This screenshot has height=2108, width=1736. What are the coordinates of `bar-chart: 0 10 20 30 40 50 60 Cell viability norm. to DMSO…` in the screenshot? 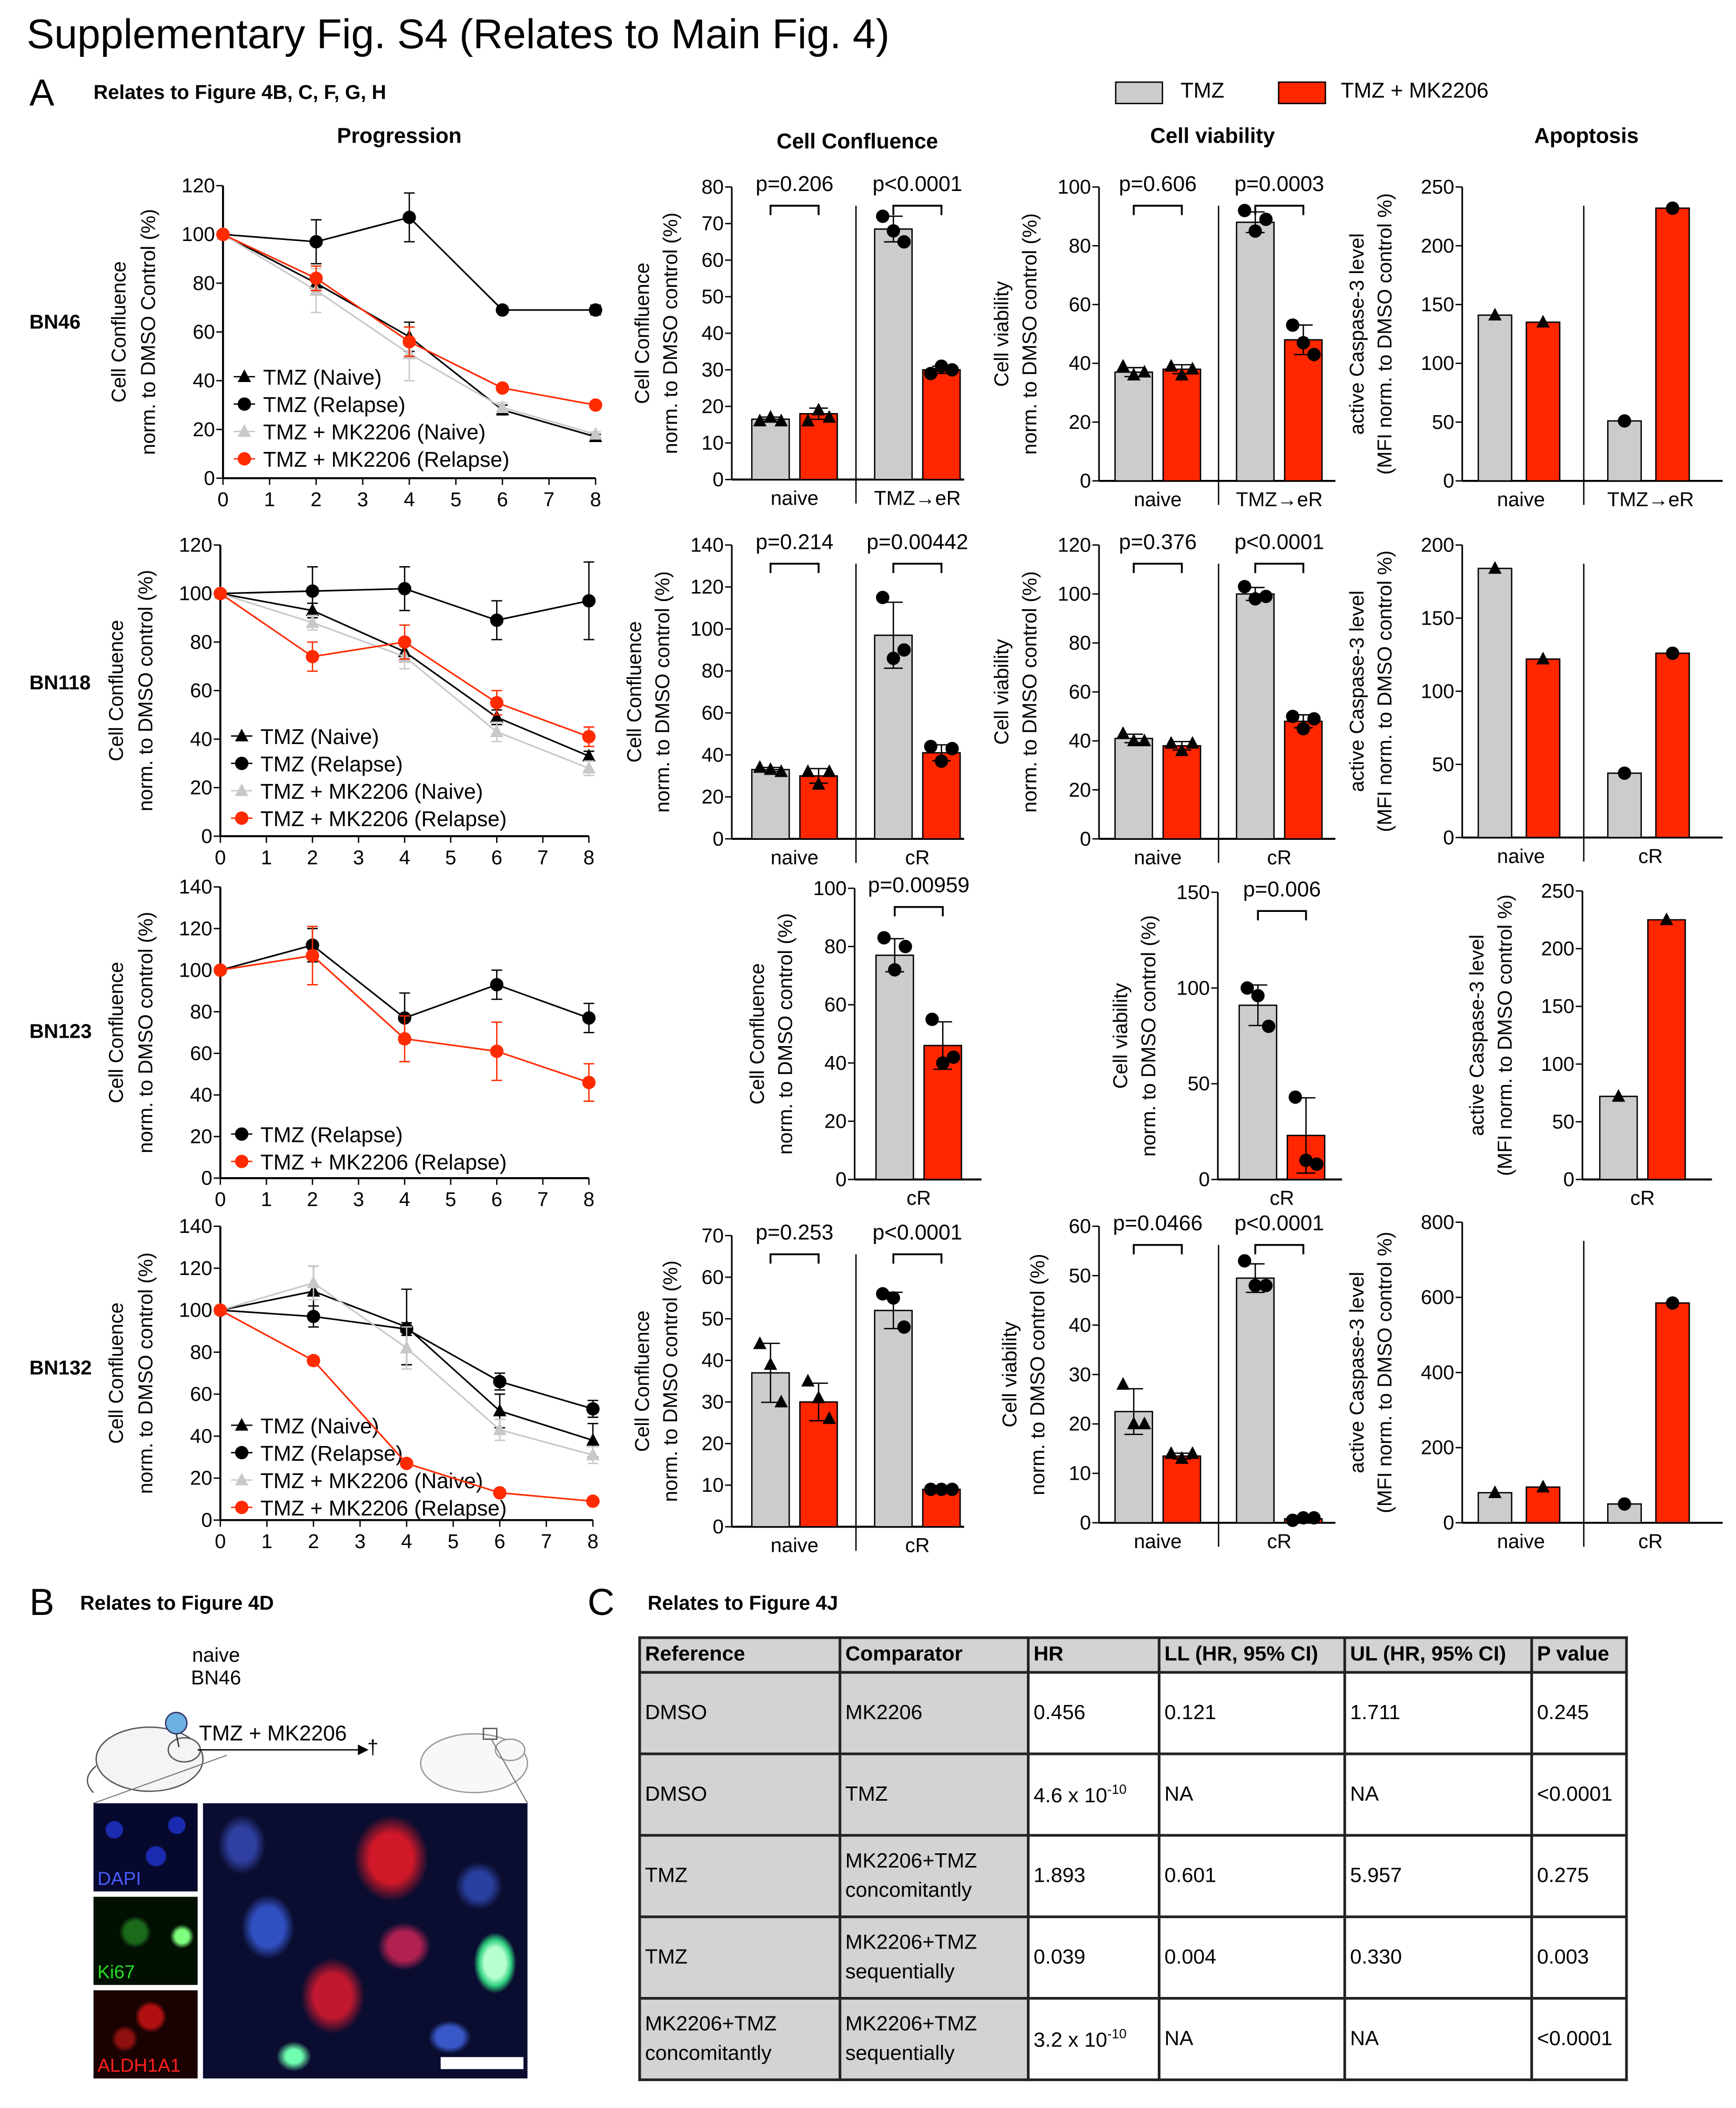 It's located at (1167, 1382).